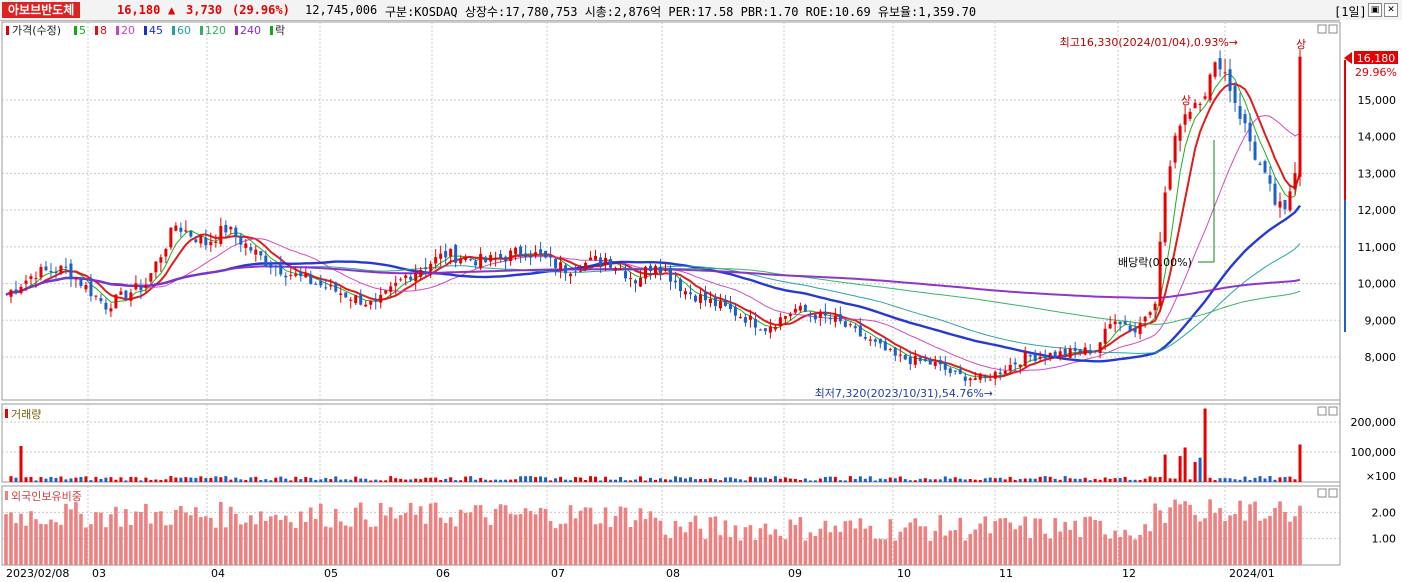  I want to click on upper-limit-mark: 상, so click(1186, 100).